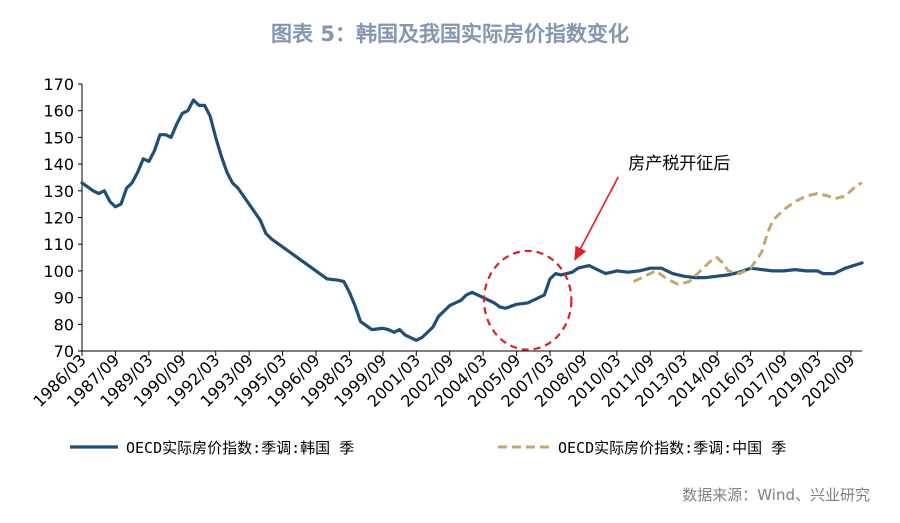  I want to click on y-tick-label: 110, so click(58, 244).